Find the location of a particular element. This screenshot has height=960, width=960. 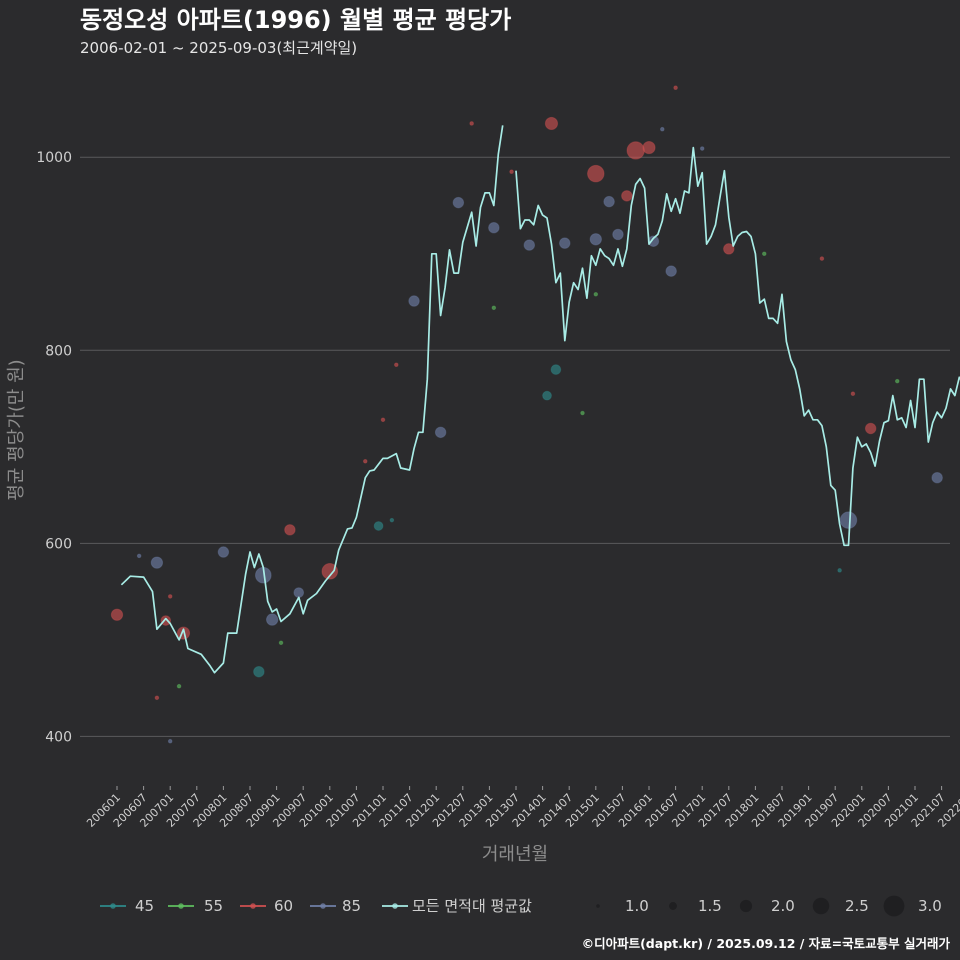

chart-subtitle: 2006-02-01 ~ 2025-09-03(최근계약일) is located at coordinates (218, 48).